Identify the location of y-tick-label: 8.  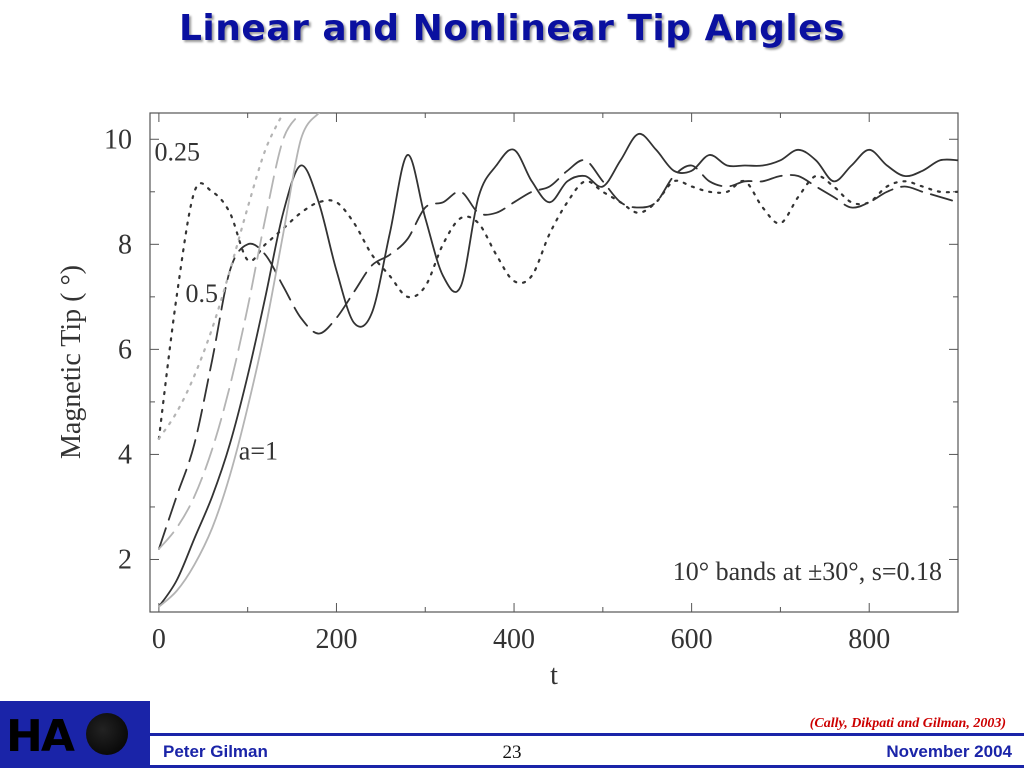
(125, 244).